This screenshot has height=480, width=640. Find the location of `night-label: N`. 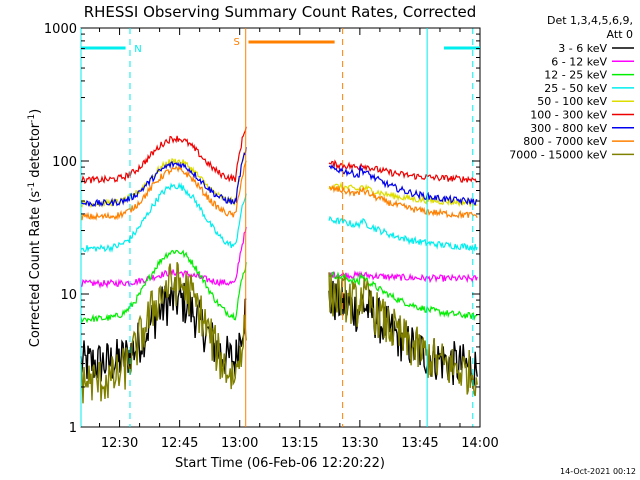

night-label: N is located at coordinates (137, 49).